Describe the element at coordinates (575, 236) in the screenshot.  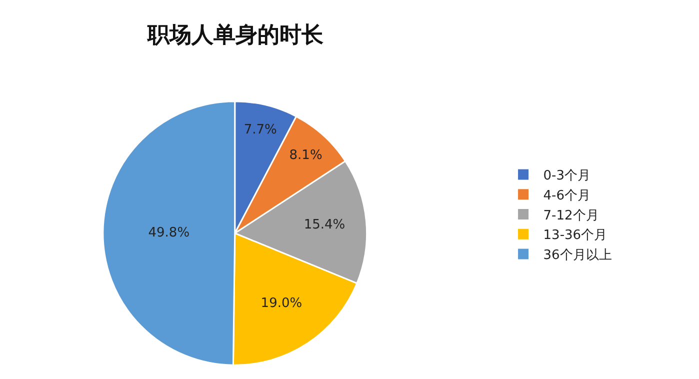
I see `legend-label: 13-36个月` at that location.